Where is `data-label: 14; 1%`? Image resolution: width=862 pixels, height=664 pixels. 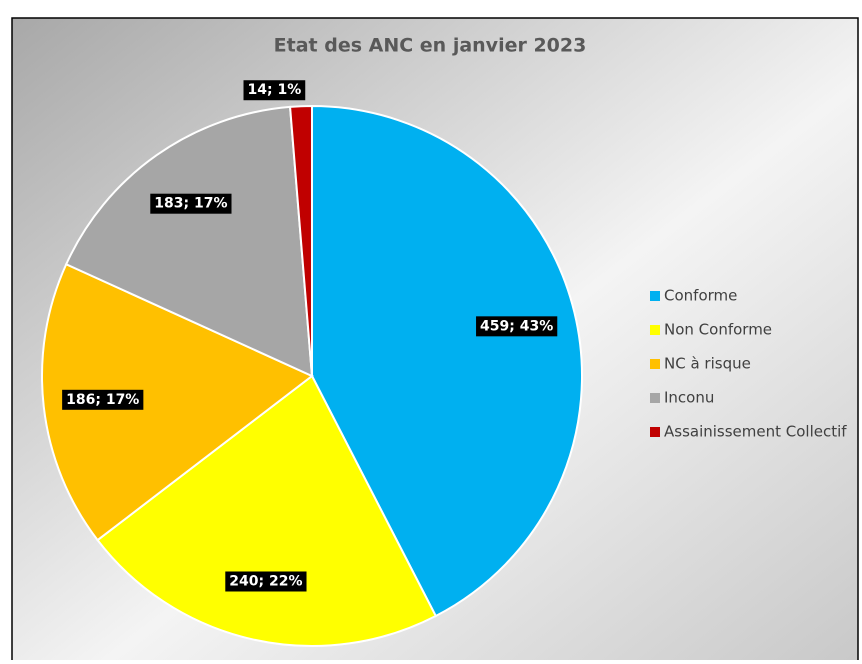
data-label: 14; 1% is located at coordinates (275, 90).